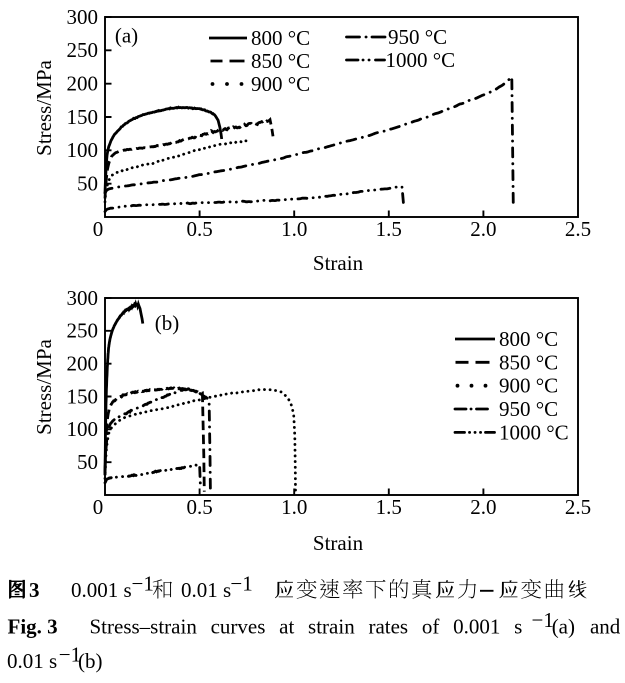 This screenshot has width=625, height=683. What do you see at coordinates (586, 627) in the screenshot?
I see `svg-text: (a) and` at bounding box center [586, 627].